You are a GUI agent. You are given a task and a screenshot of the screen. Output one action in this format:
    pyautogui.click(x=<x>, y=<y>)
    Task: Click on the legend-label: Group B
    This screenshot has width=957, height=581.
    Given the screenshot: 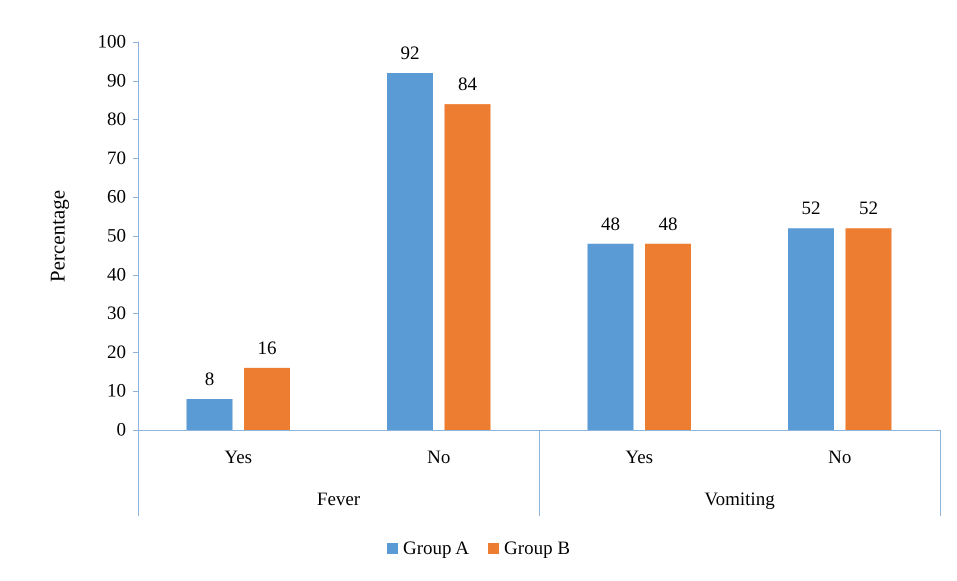 What is the action you would take?
    pyautogui.click(x=537, y=548)
    